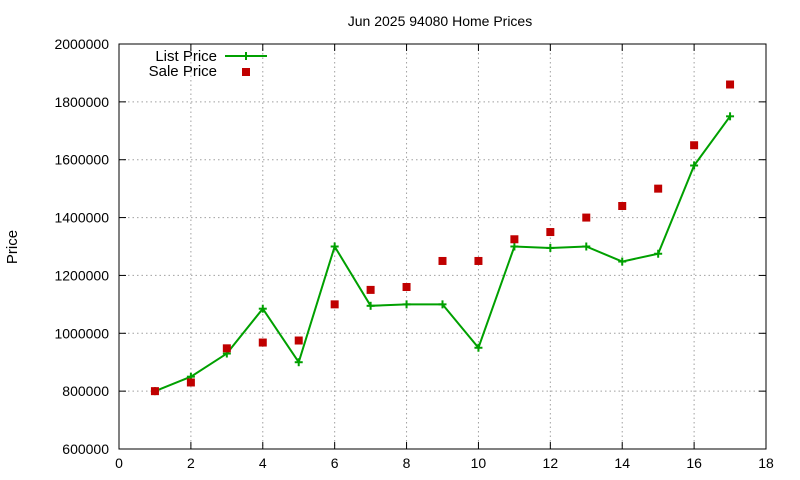 The image size is (800, 480). What do you see at coordinates (335, 463) in the screenshot?
I see `x-tick-label: 6` at bounding box center [335, 463].